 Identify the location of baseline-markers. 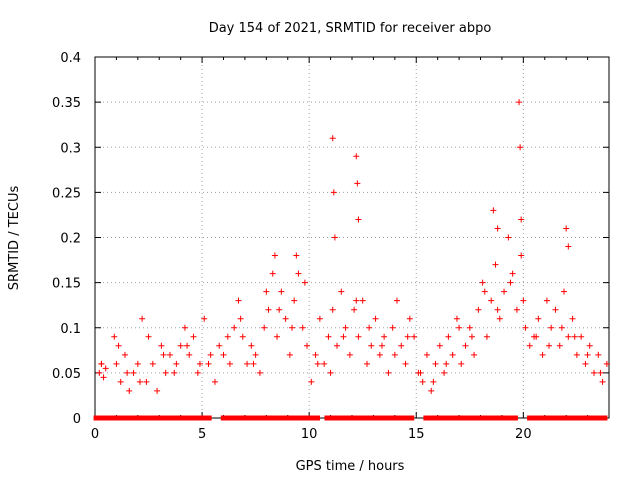
(350, 418).